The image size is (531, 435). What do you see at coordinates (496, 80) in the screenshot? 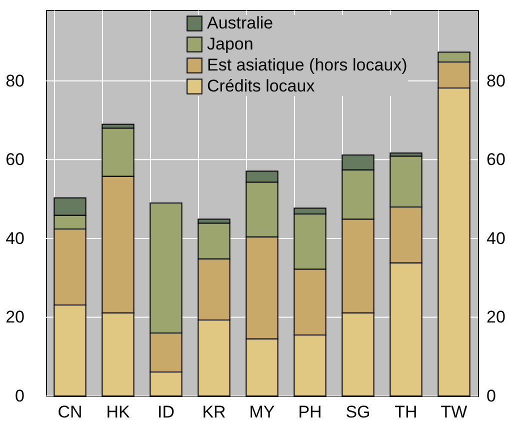
I see `y2-tick-label: 80` at bounding box center [496, 80].